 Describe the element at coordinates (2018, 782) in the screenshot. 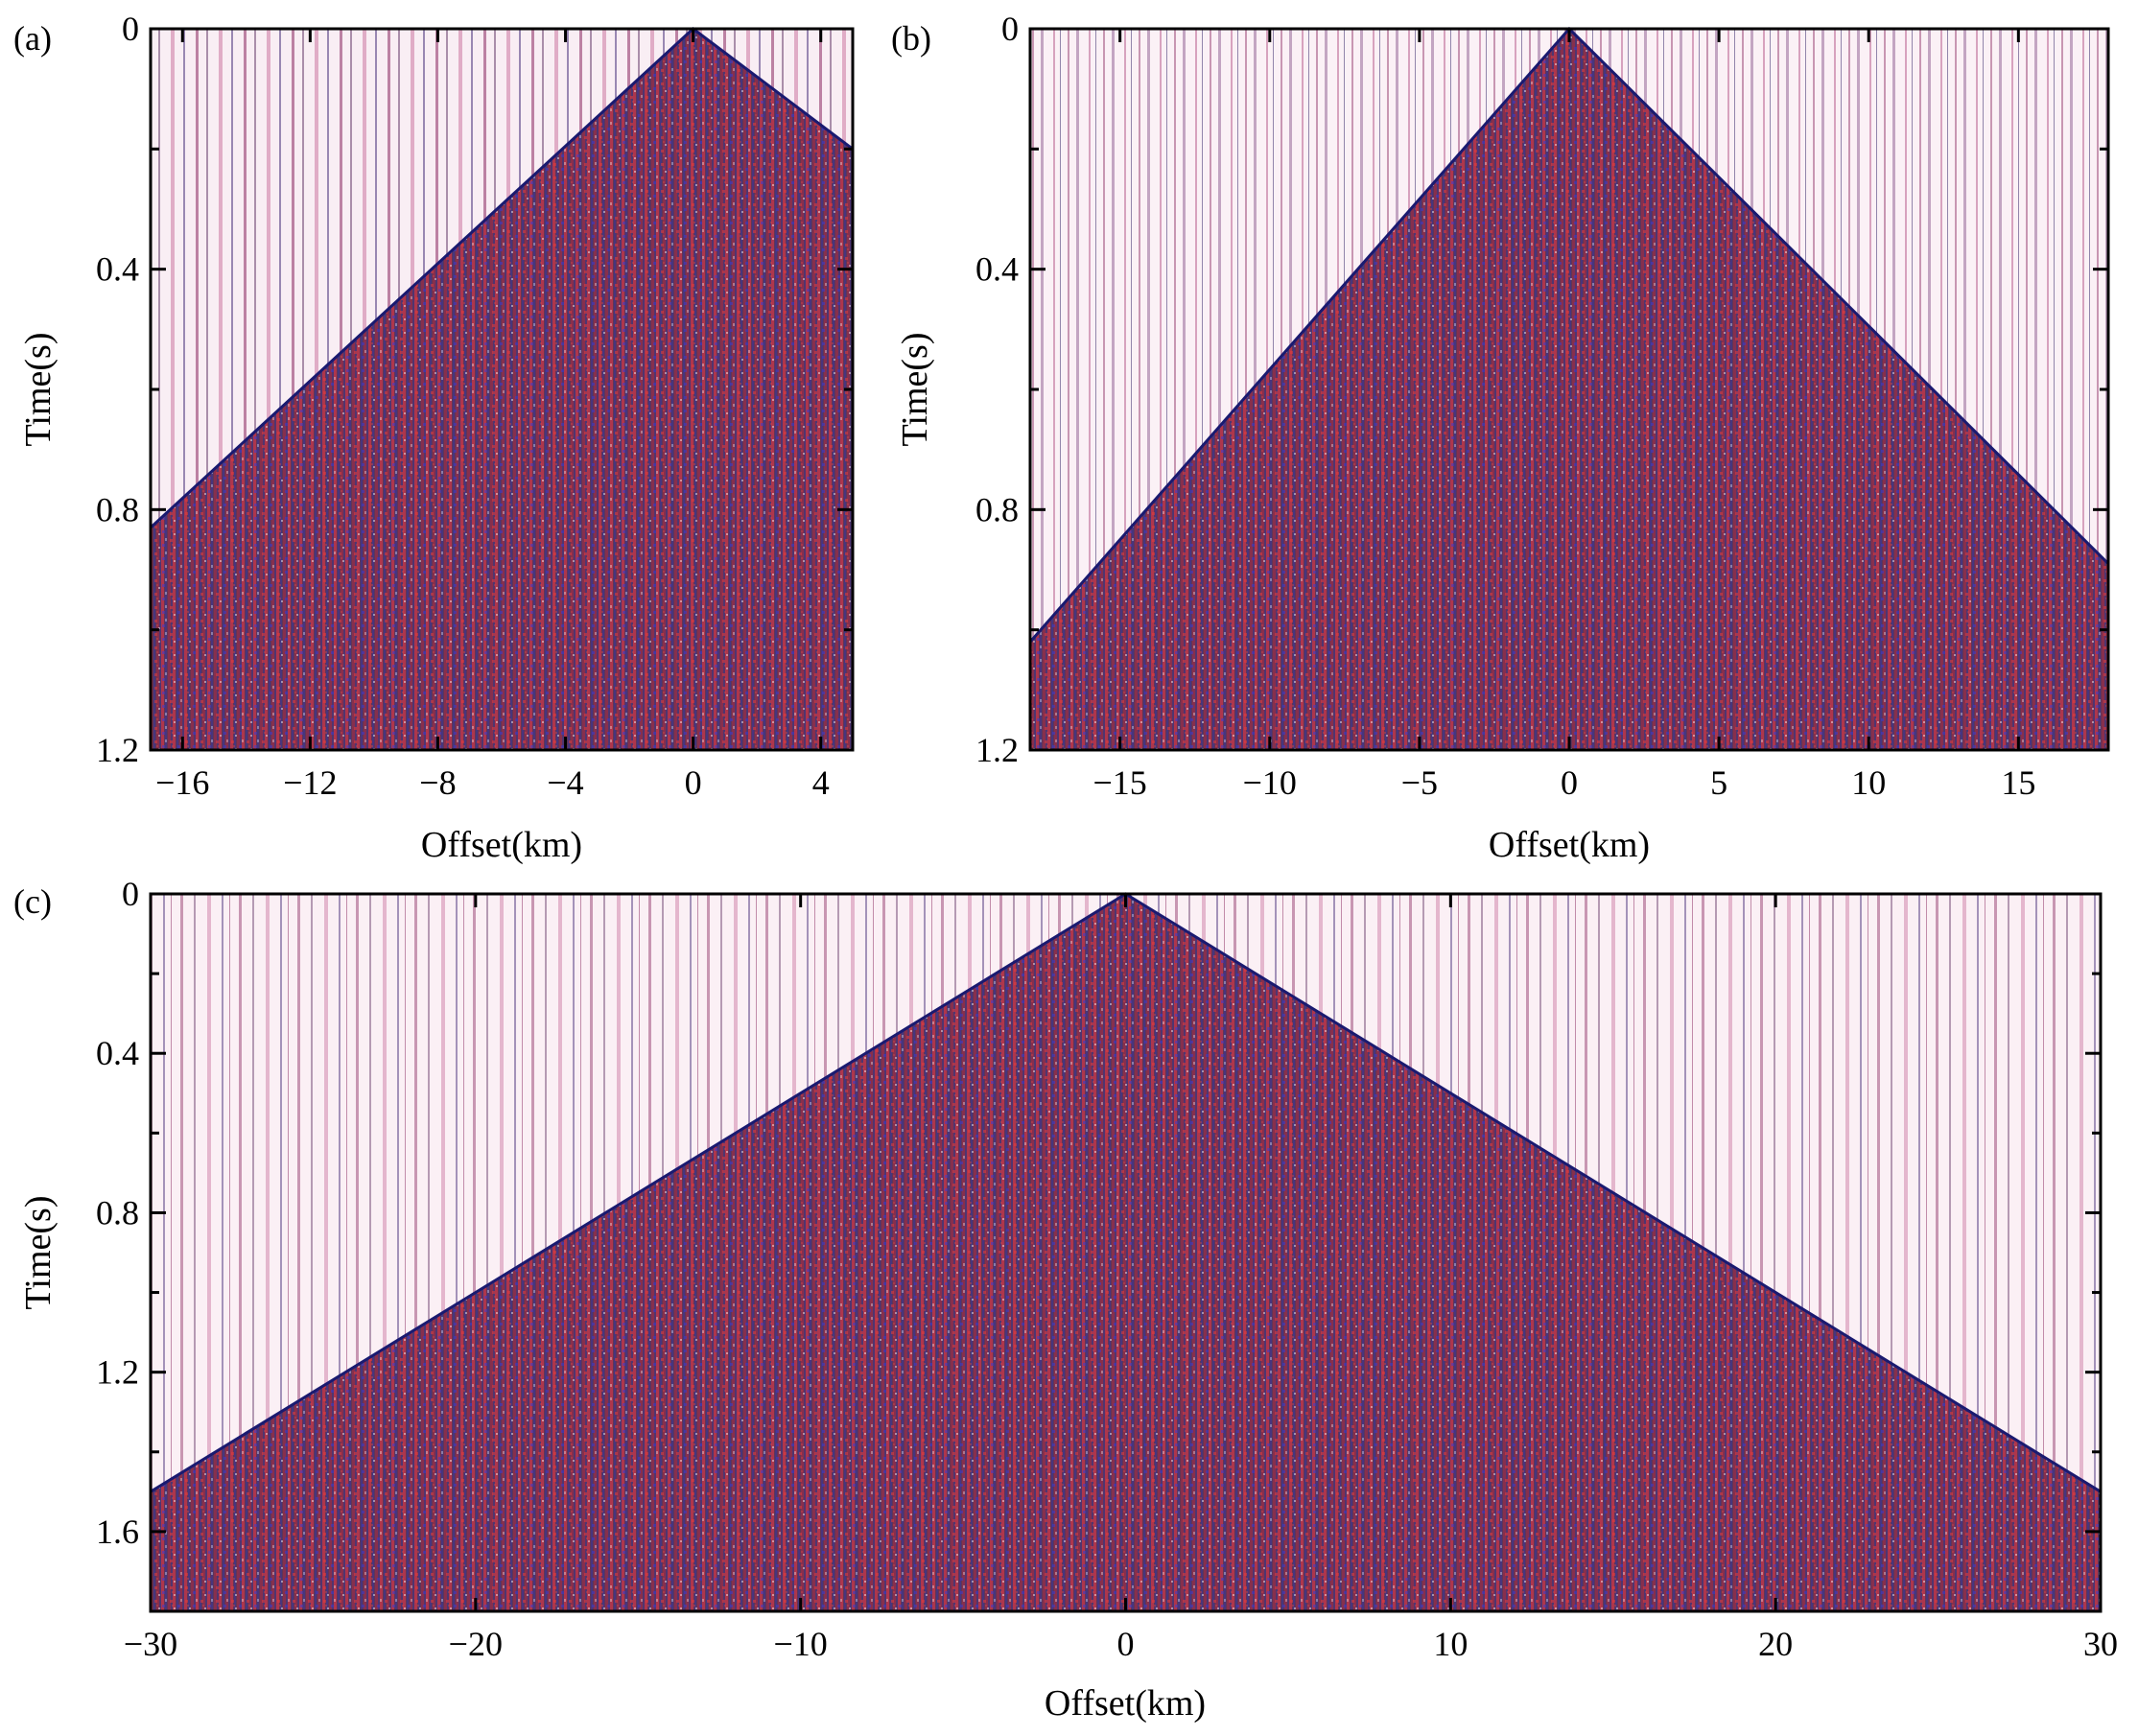

I see `panel-b-xtick-label: 15` at that location.